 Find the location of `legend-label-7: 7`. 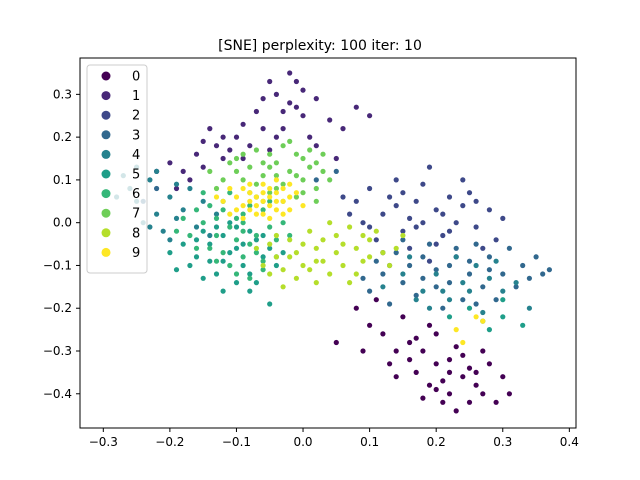

legend-label-7: 7 is located at coordinates (136, 214).